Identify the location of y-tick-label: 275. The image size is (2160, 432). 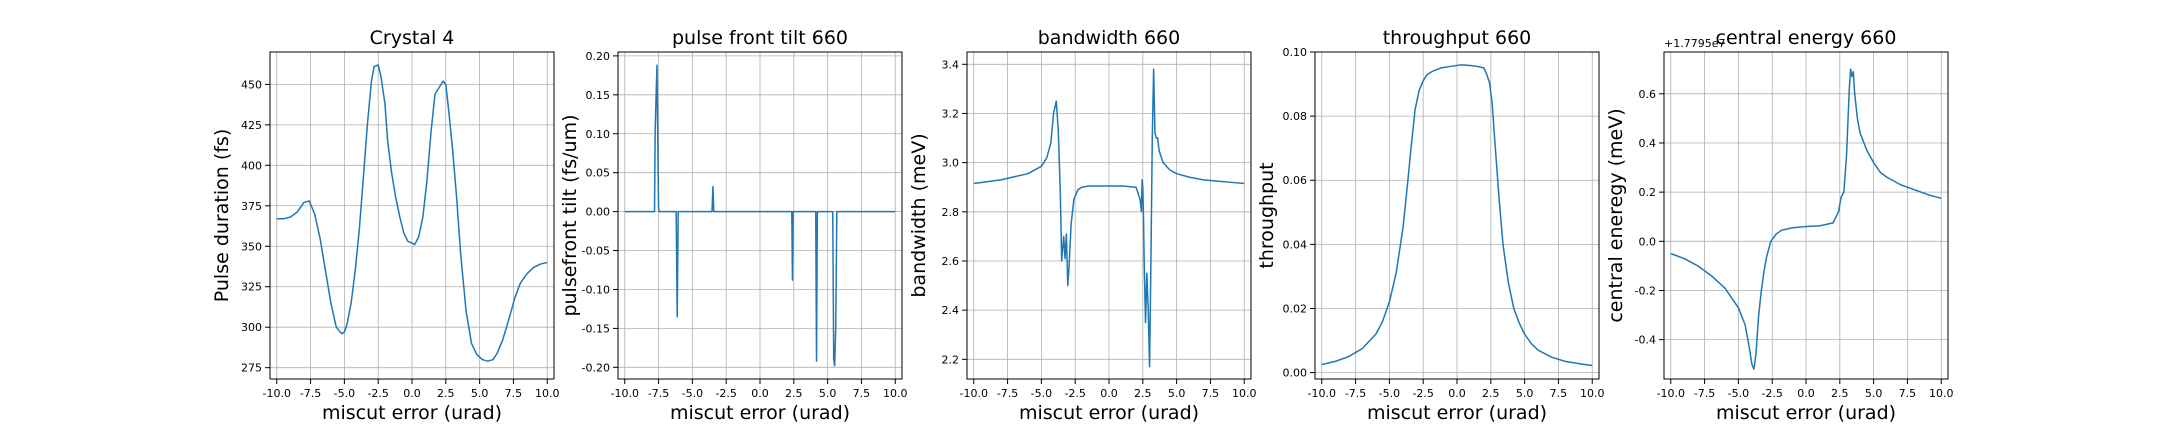
(251, 368).